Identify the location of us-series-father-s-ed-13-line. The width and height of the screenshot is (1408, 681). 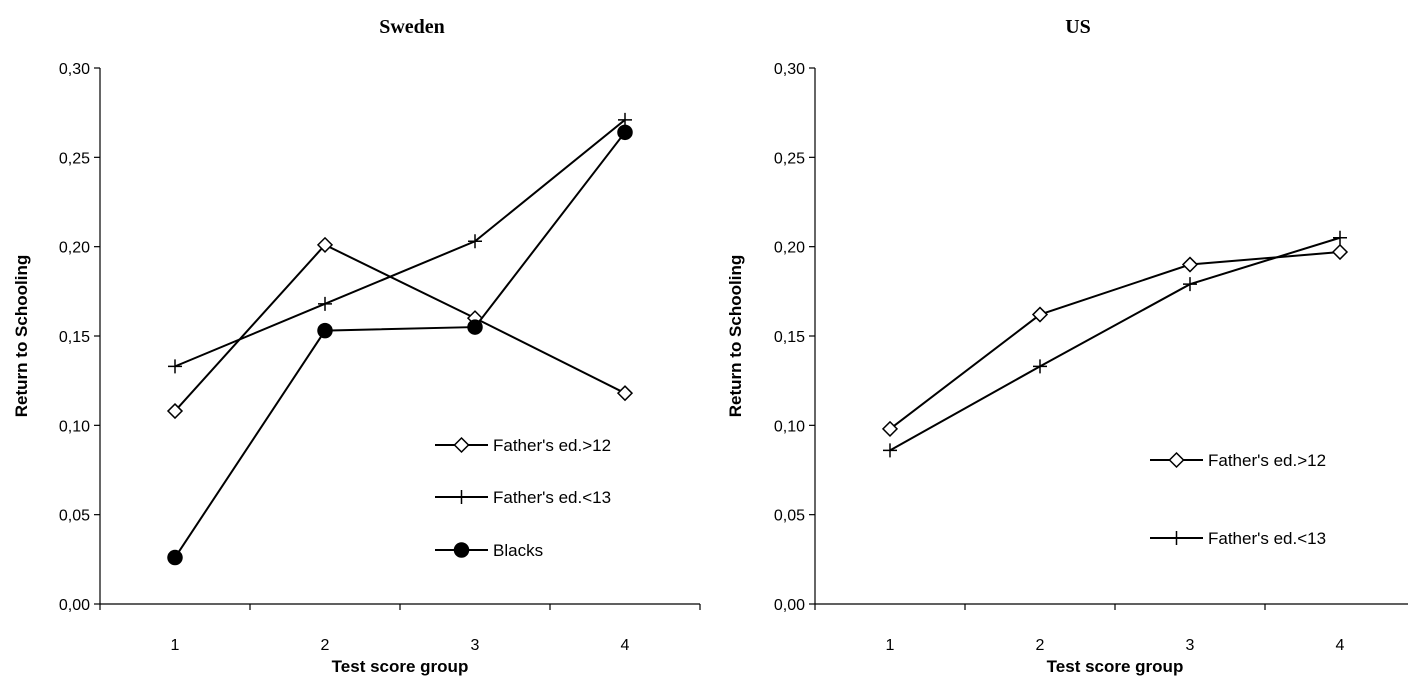
(1115, 344).